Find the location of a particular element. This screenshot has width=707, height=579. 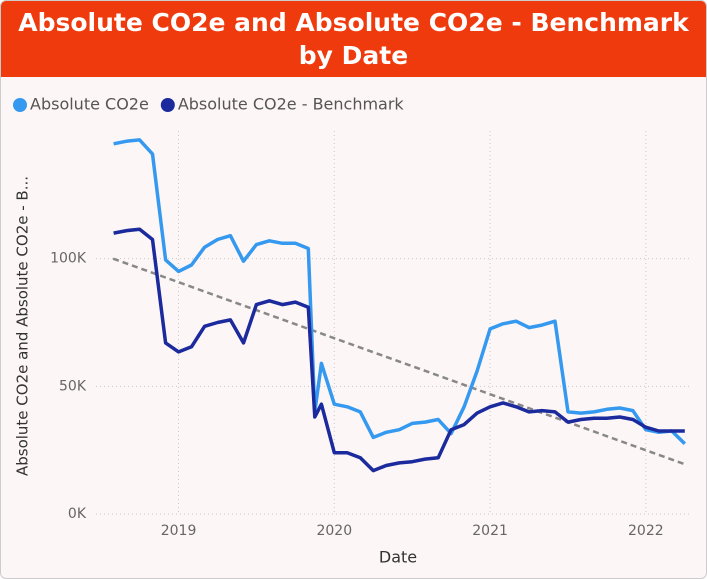

legend-label: Absolute CO2e - Benchmark is located at coordinates (291, 104).